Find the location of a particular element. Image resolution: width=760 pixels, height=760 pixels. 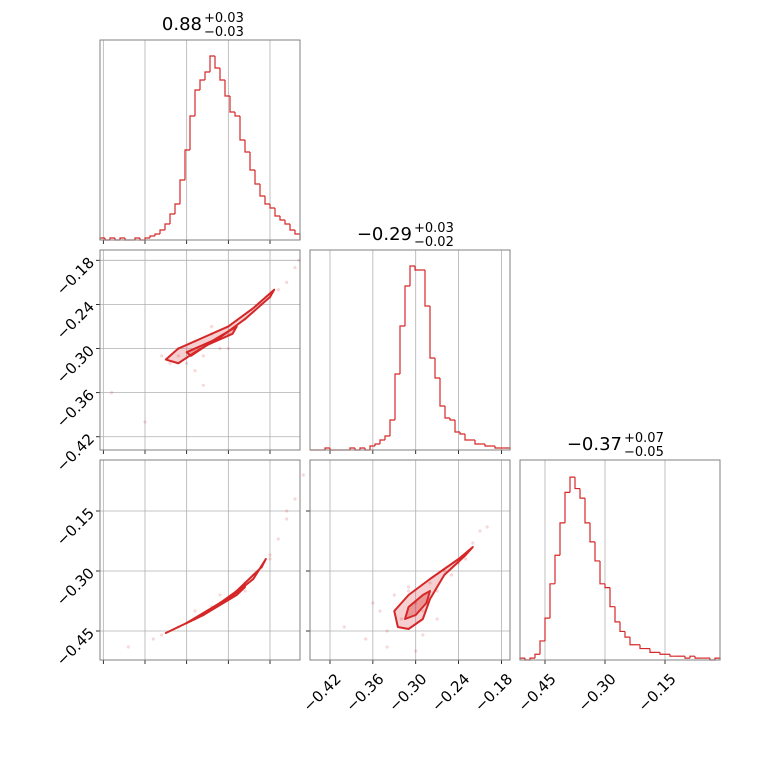

panel: −0.45 −0.30 −0.15 −0.37 +0.07−0.05 is located at coordinates (618, 573).